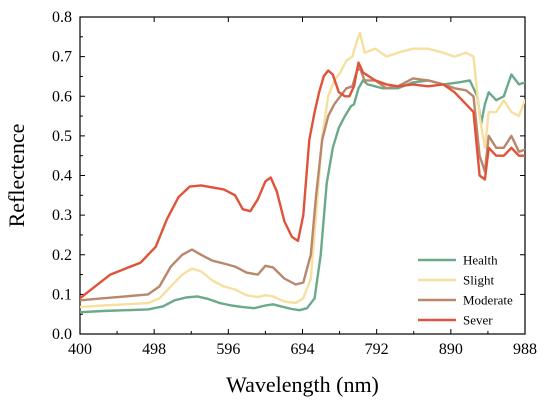  What do you see at coordinates (62, 17) in the screenshot?
I see `y-tick-label: 0.8` at bounding box center [62, 17].